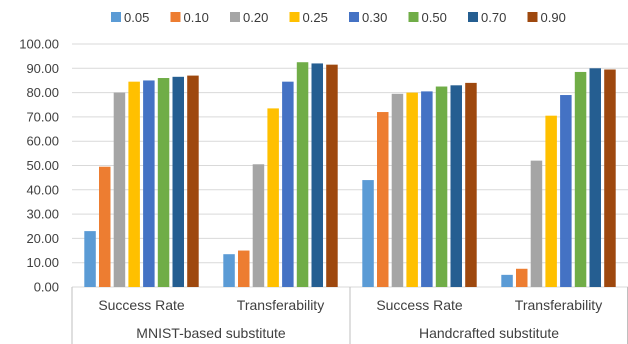 This screenshot has height=344, width=628. What do you see at coordinates (42, 68) in the screenshot?
I see `y-tick-label: 90.00` at bounding box center [42, 68].